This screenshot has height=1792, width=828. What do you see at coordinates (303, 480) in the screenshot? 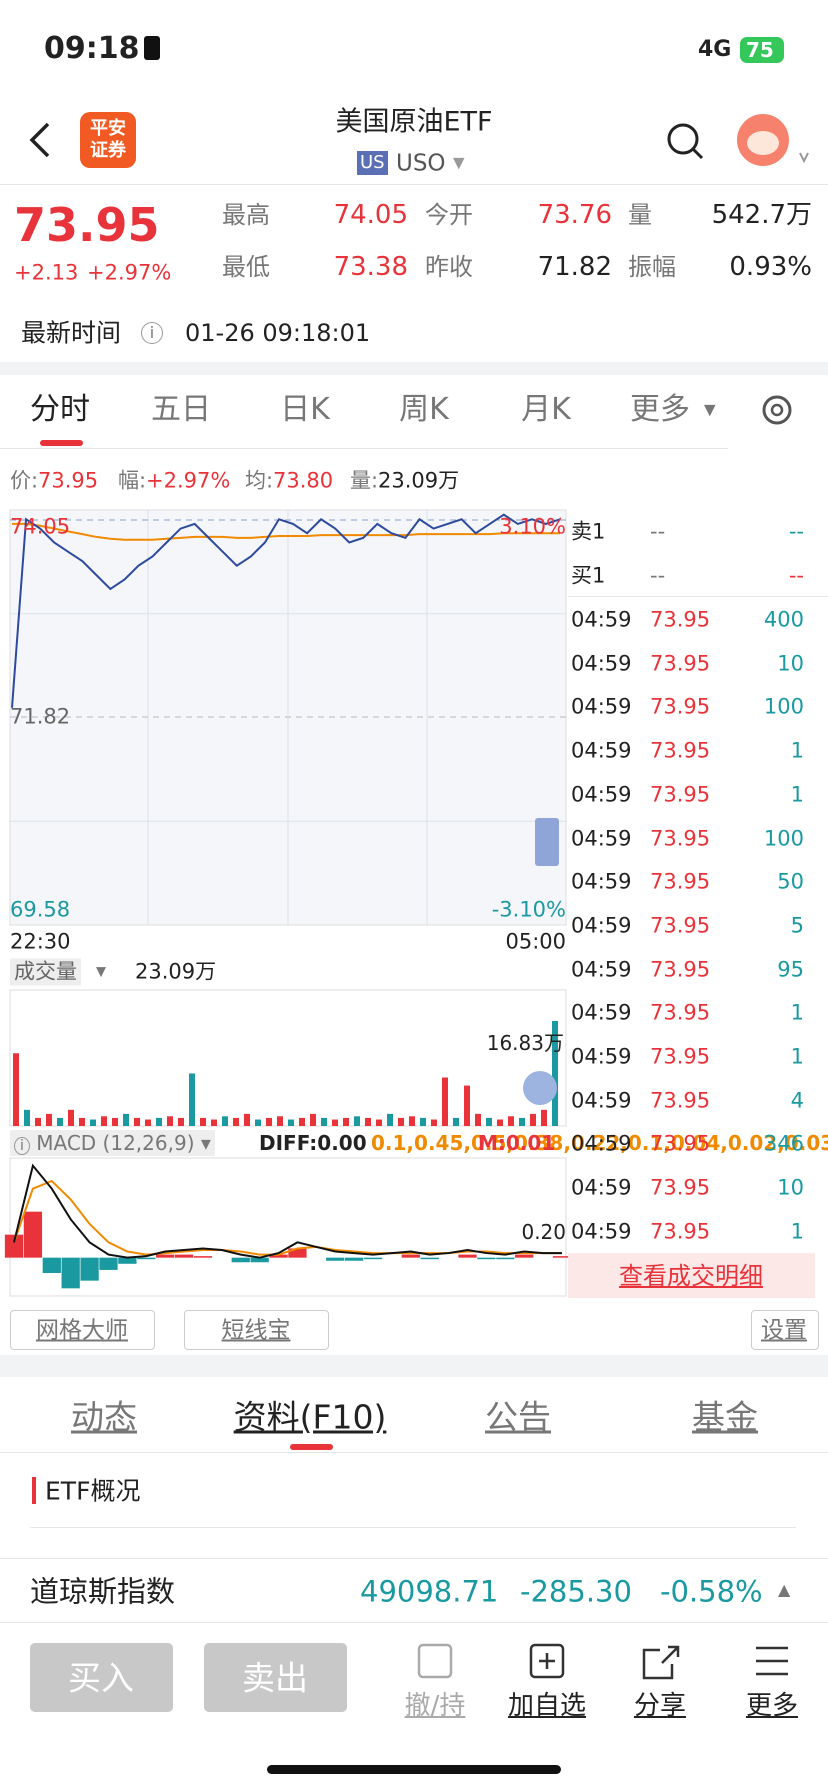
I see `info-value: 73.80` at bounding box center [303, 480].